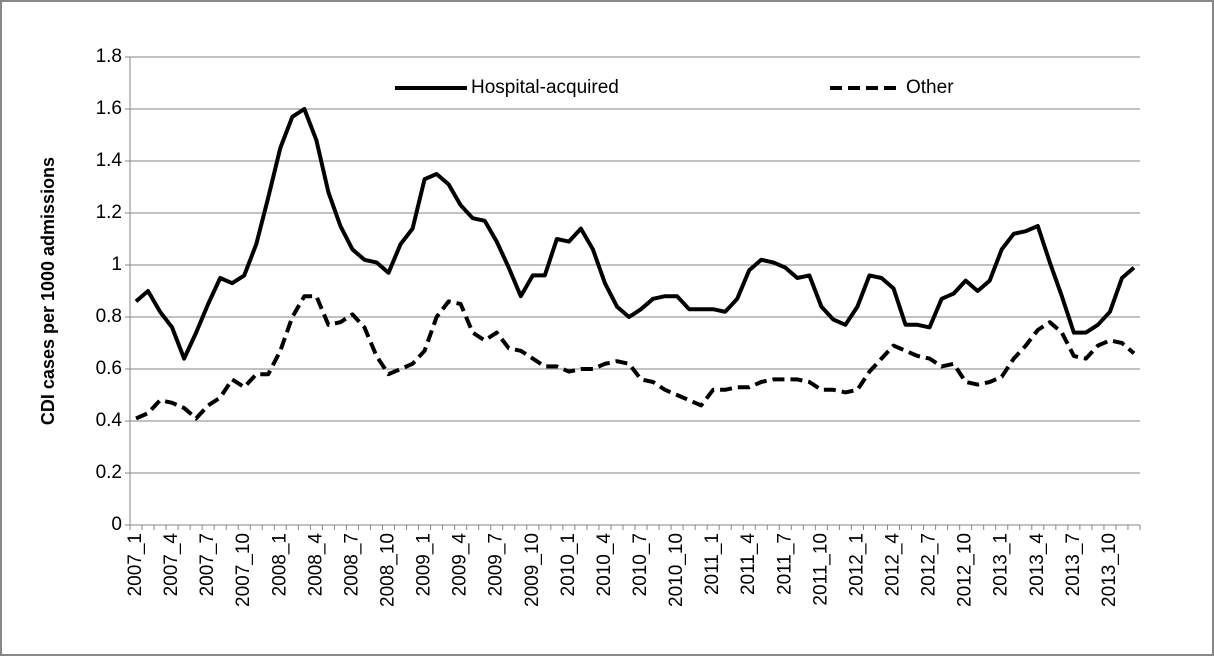 The width and height of the screenshot is (1214, 656). I want to click on x-tick-label: 2013_4, so click(1037, 565).